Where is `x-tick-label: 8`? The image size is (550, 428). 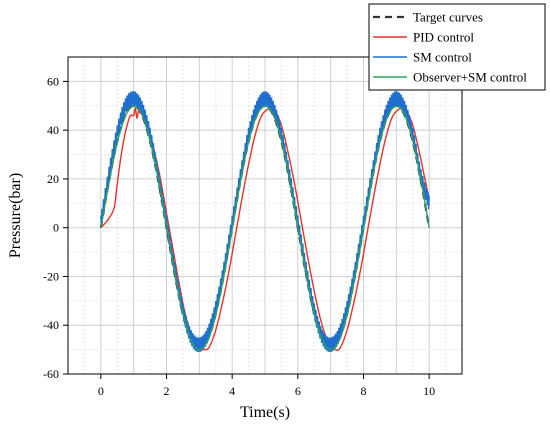
x-tick-label: 8 is located at coordinates (364, 391).